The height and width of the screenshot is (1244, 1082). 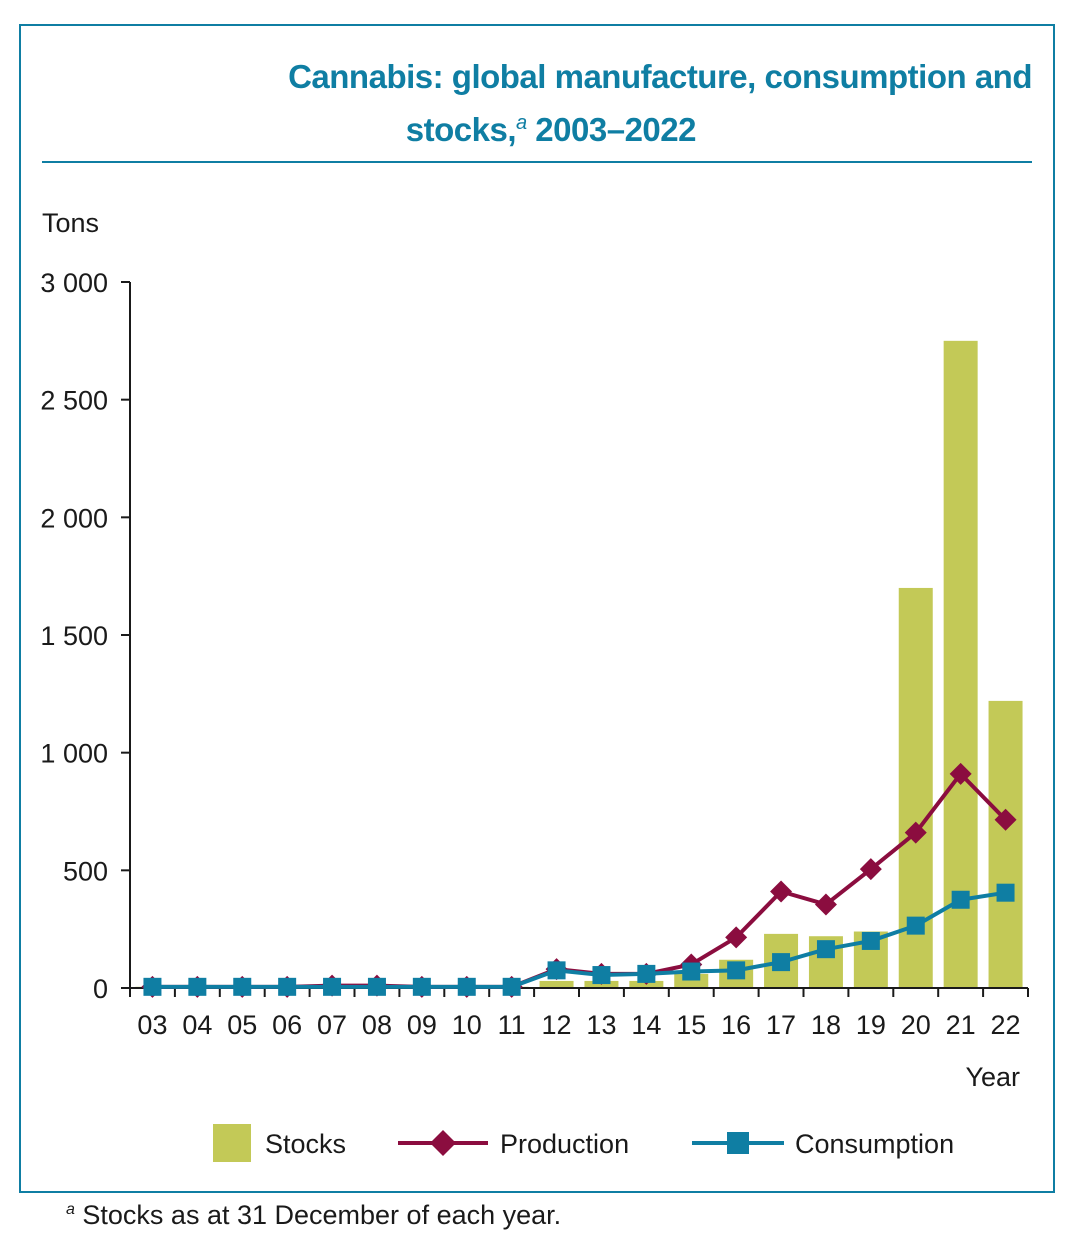 I want to click on footnote: a Stocks as at 31 December of each year., so click(x=313, y=1215).